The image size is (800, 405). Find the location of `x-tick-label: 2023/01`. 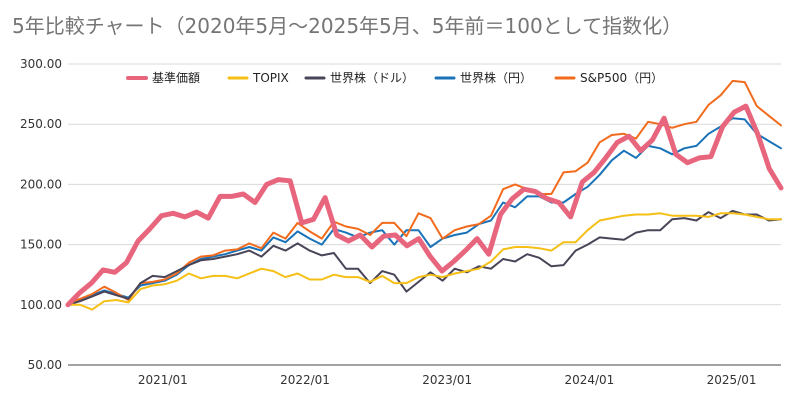

x-tick-label: 2023/01 is located at coordinates (447, 380).